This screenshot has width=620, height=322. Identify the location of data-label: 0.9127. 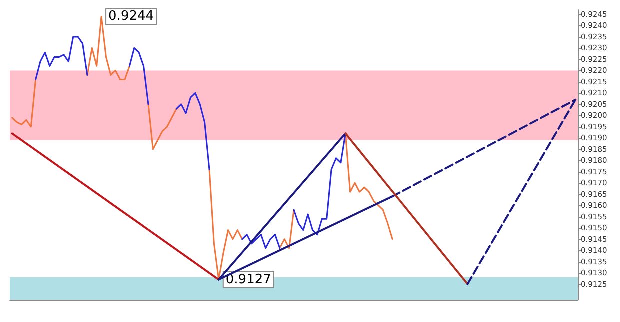
(249, 280).